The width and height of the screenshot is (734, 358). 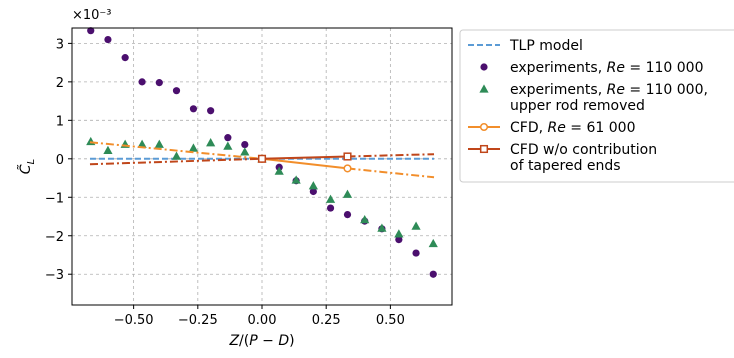 What do you see at coordinates (390, 320) in the screenshot?
I see `x-tick-label: 0.50` at bounding box center [390, 320].